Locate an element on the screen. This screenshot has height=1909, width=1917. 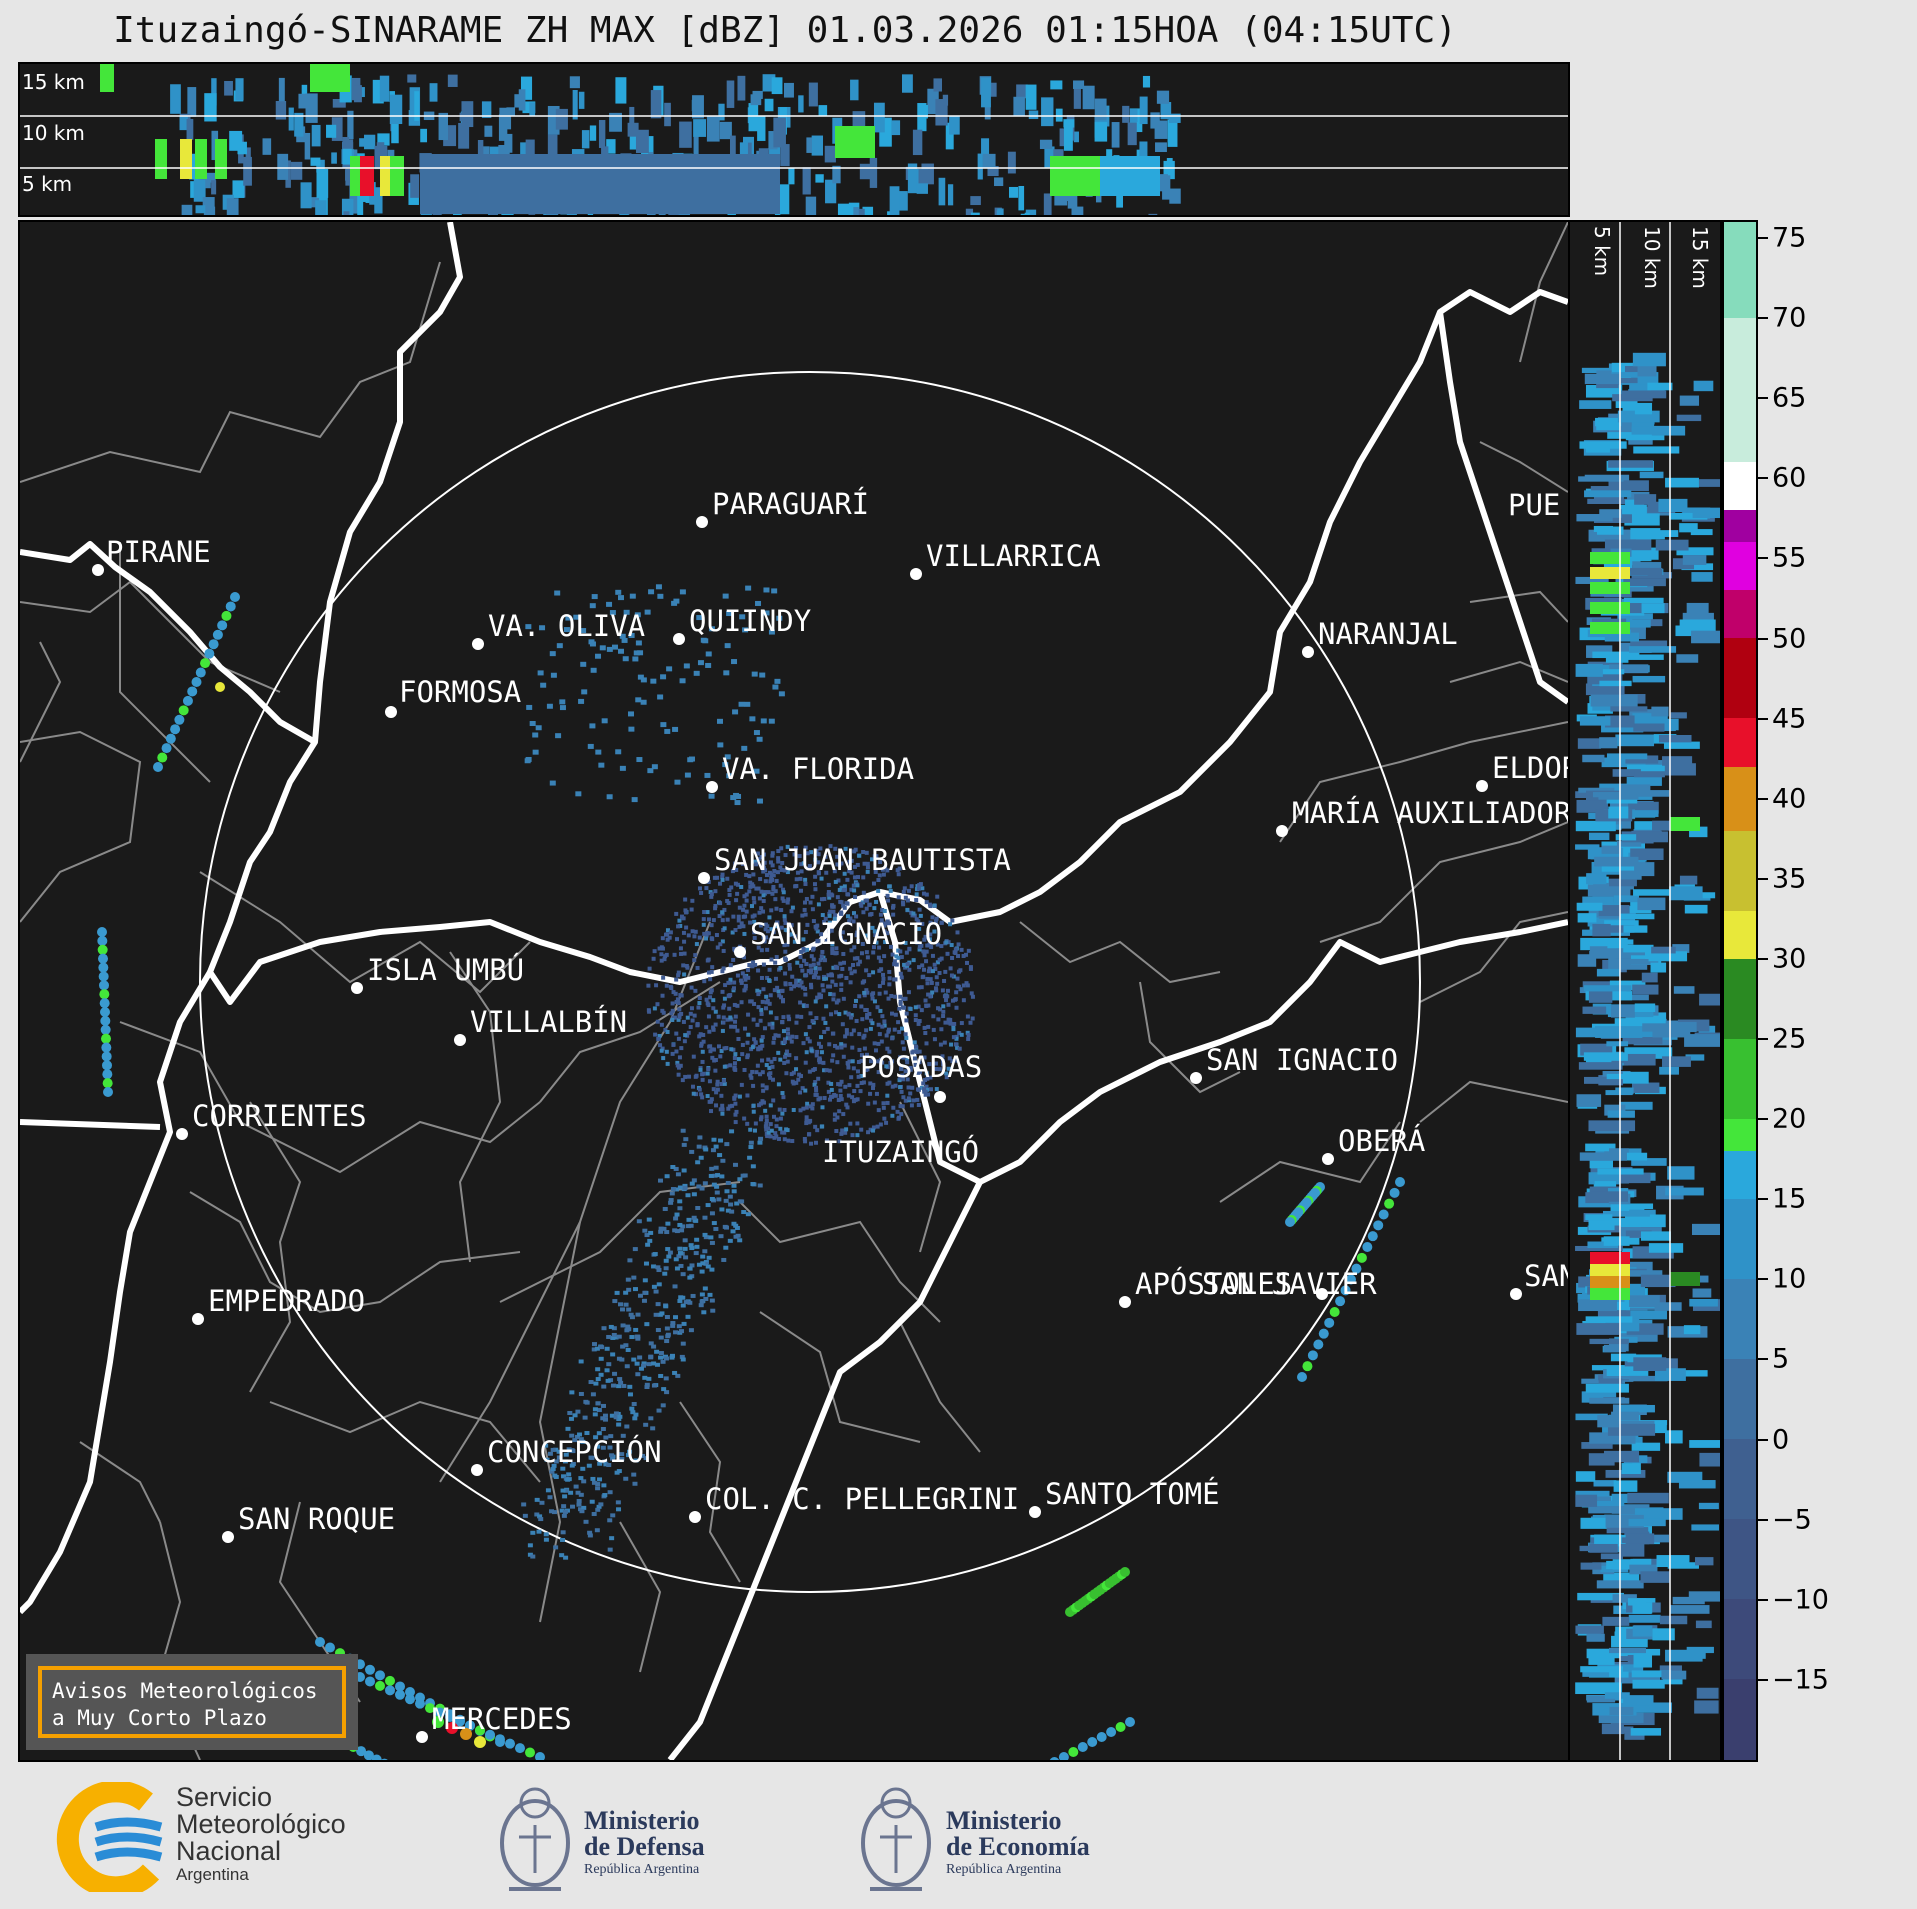
colorbar-tick-label: 35 is located at coordinates (1789, 879).